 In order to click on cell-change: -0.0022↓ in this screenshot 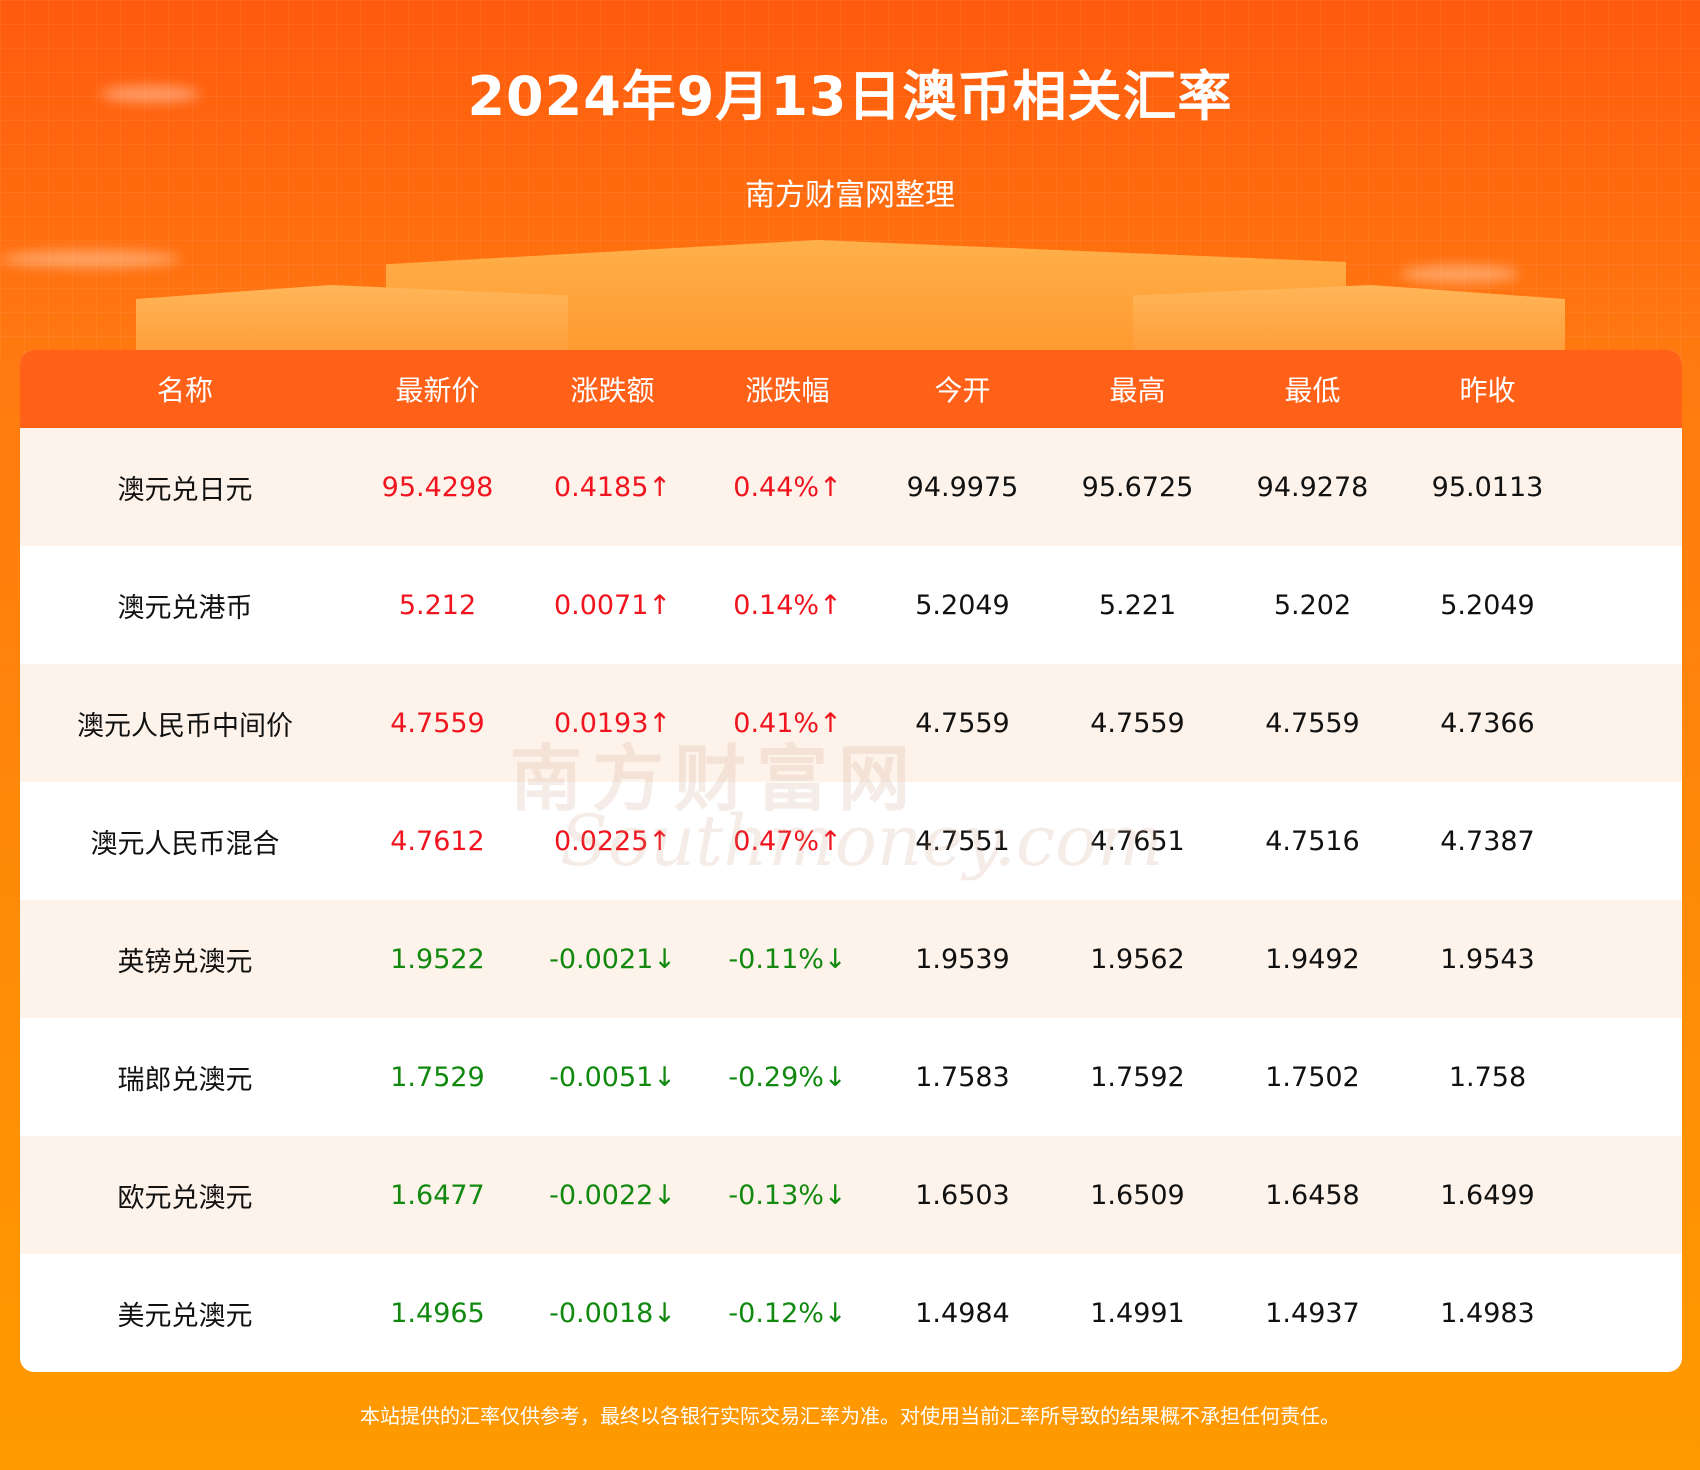, I will do `click(612, 1195)`.